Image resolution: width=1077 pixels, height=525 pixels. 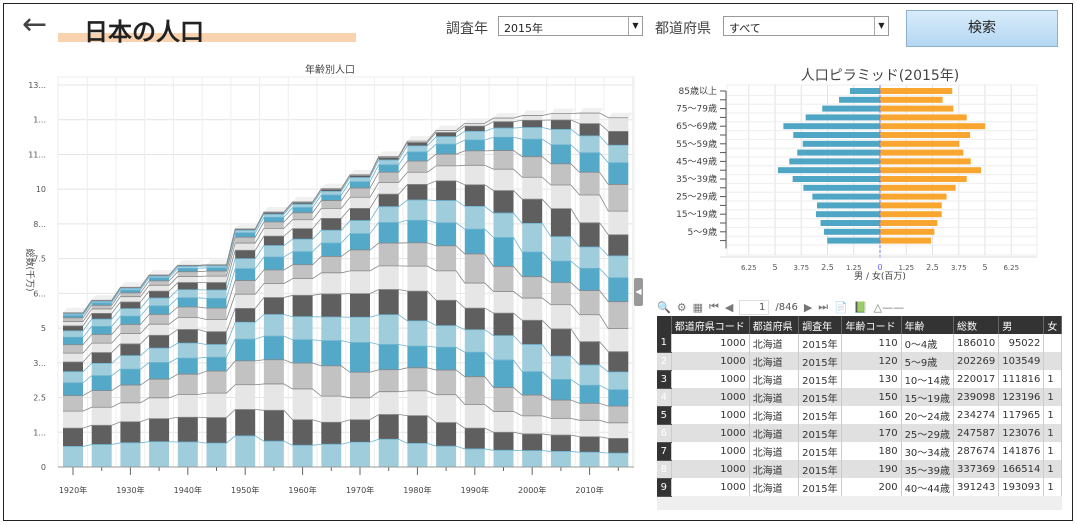 I want to click on prev-page-icon: ◀, so click(x=729, y=307).